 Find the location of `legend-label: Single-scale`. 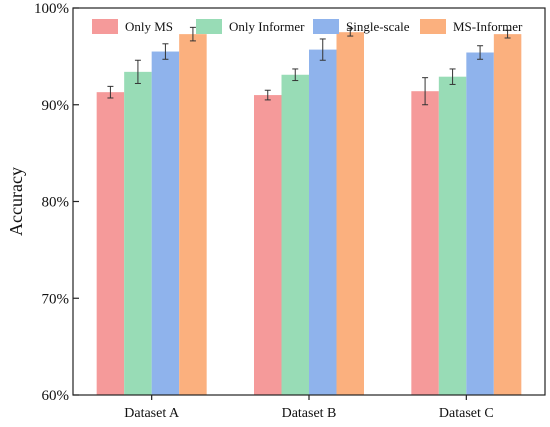

legend-label: Single-scale is located at coordinates (378, 26).